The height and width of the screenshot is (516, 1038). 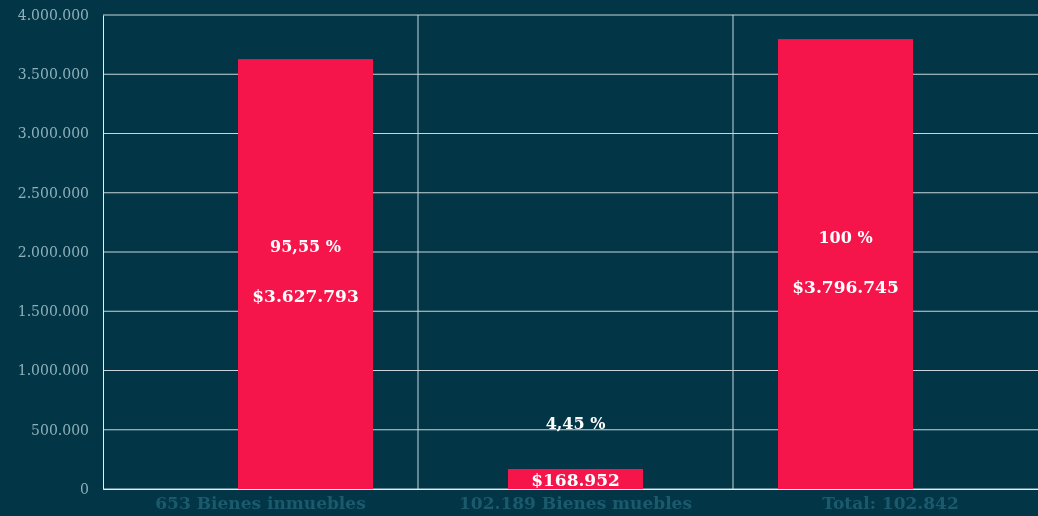 I want to click on data-label: $3.627.793, so click(x=305, y=295).